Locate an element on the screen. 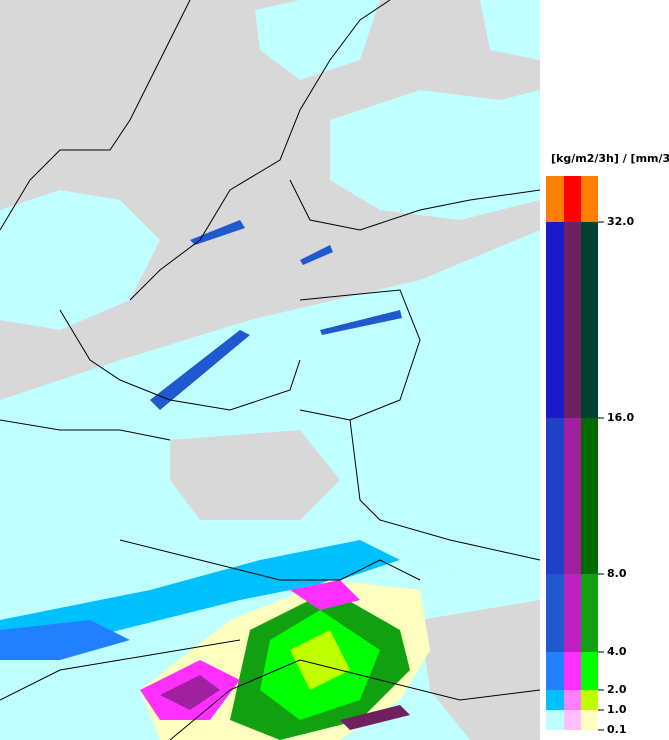  legend-tick-label: 16.0 is located at coordinates (620, 417).